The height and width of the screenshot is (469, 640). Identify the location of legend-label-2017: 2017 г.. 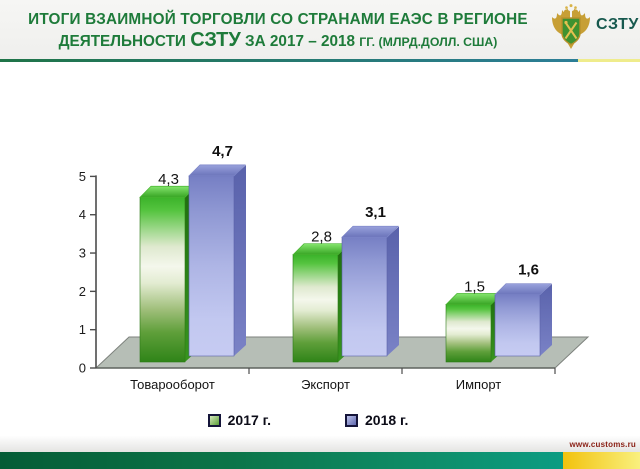
(249, 420).